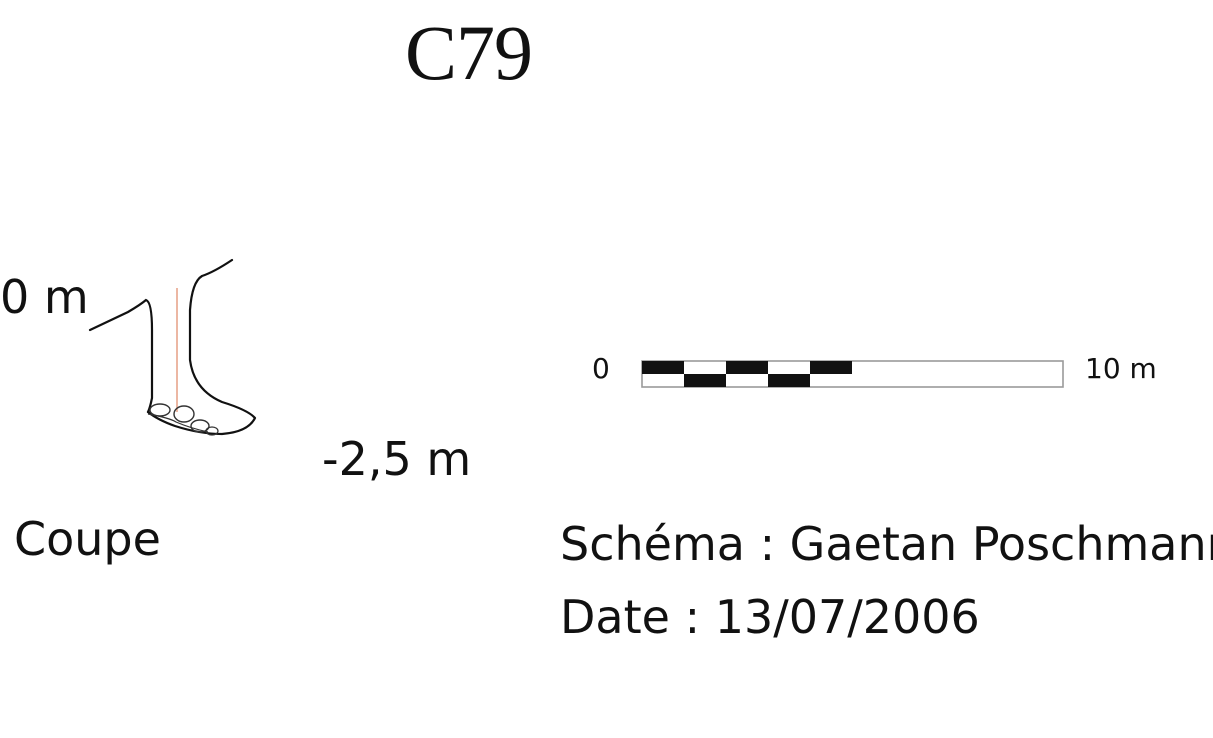  I want to click on author-credit: Schéma : Gaetan Poschmann, so click(886, 544).